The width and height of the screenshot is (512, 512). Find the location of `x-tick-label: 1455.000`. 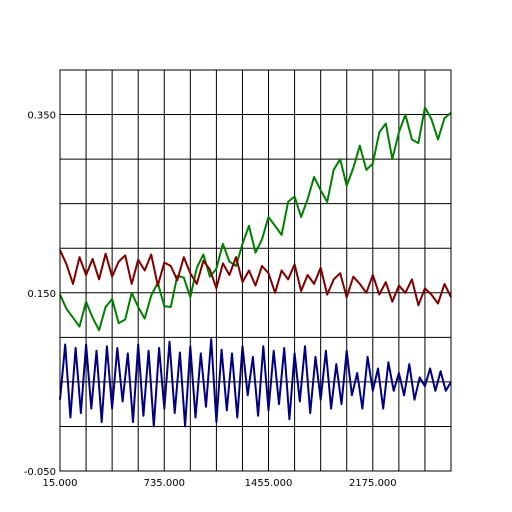

x-tick-label: 1455.000 is located at coordinates (269, 483).